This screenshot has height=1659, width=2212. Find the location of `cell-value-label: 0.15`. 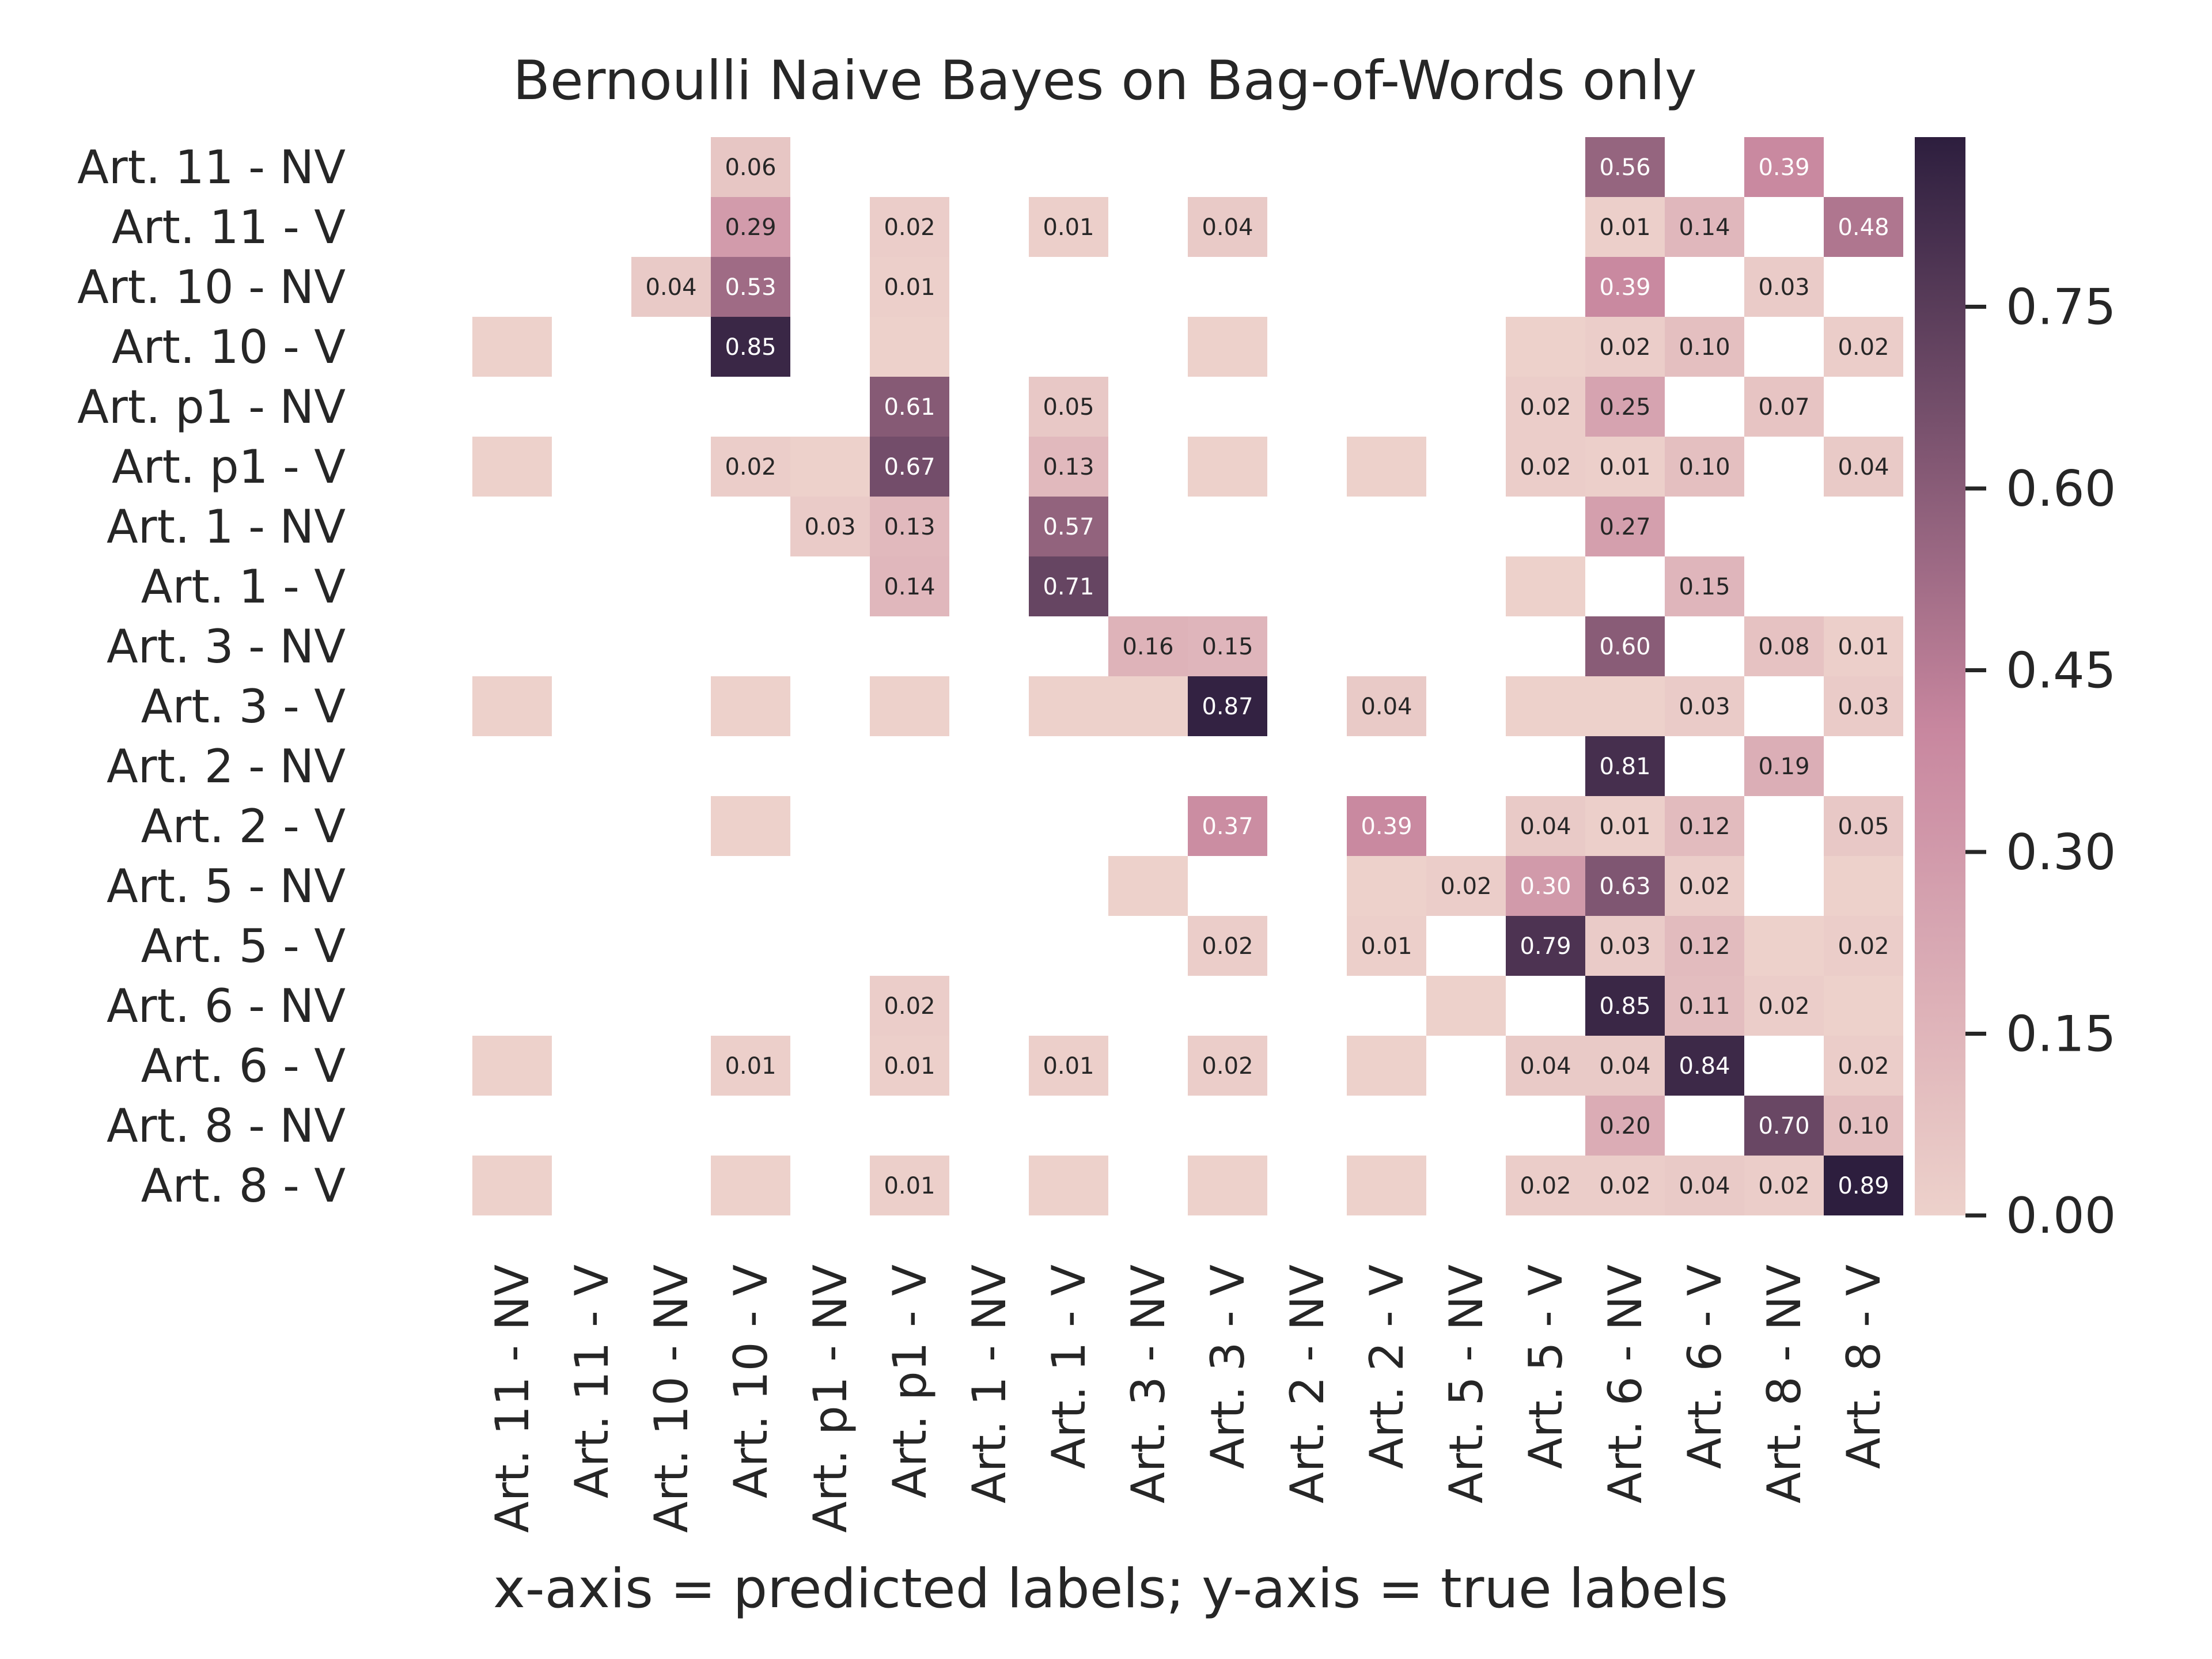

cell-value-label: 0.15 is located at coordinates (1227, 647).